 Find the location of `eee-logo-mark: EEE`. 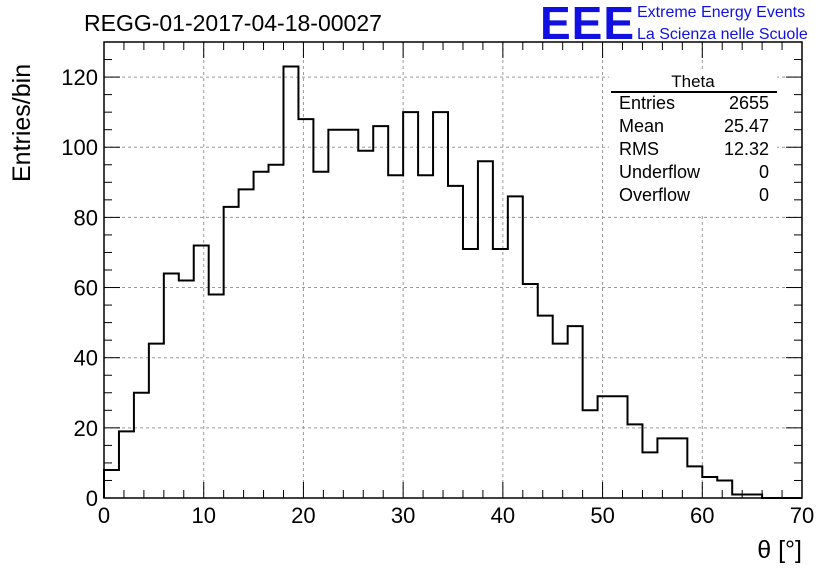

eee-logo-mark: EEE is located at coordinates (588, 24).